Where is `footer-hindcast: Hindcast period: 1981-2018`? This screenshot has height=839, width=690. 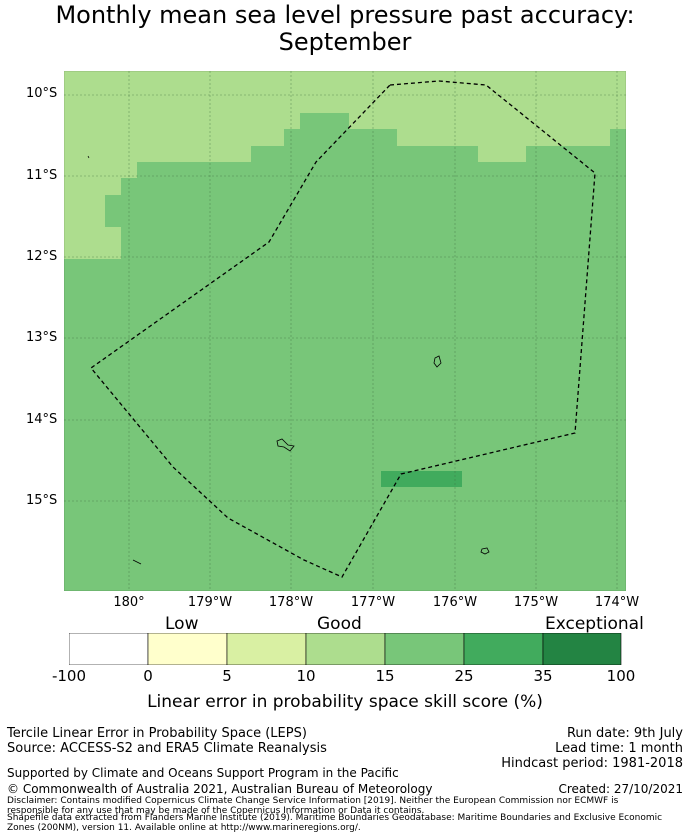 footer-hindcast: Hindcast period: 1981-2018 is located at coordinates (592, 763).